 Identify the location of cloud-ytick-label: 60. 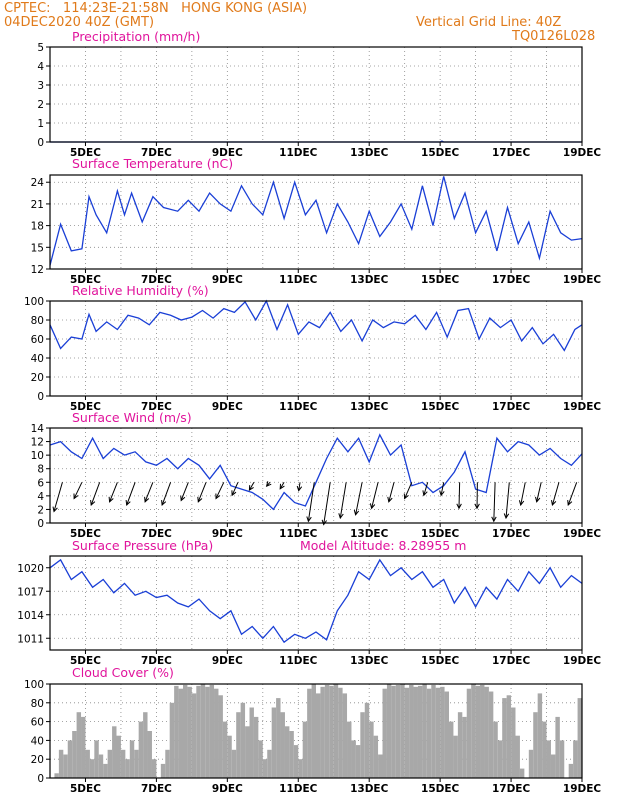
(37, 723).